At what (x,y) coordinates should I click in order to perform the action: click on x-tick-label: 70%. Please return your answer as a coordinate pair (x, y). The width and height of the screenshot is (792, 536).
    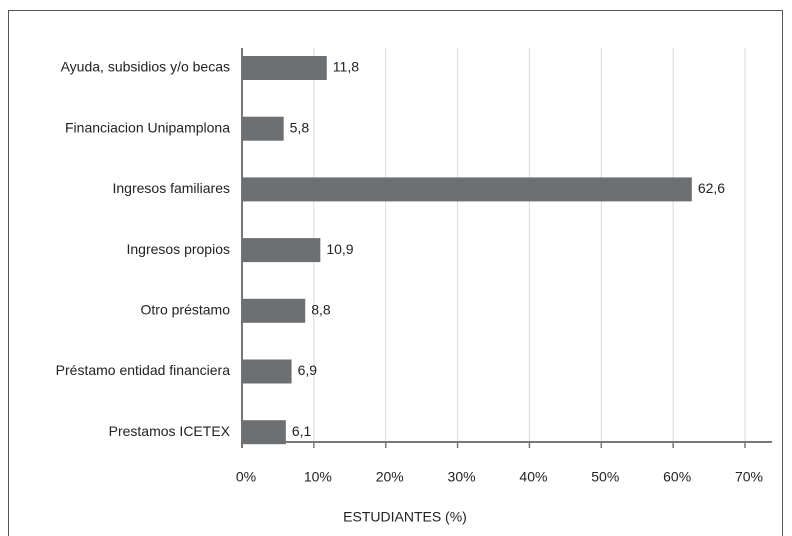
    Looking at the image, I should click on (749, 477).